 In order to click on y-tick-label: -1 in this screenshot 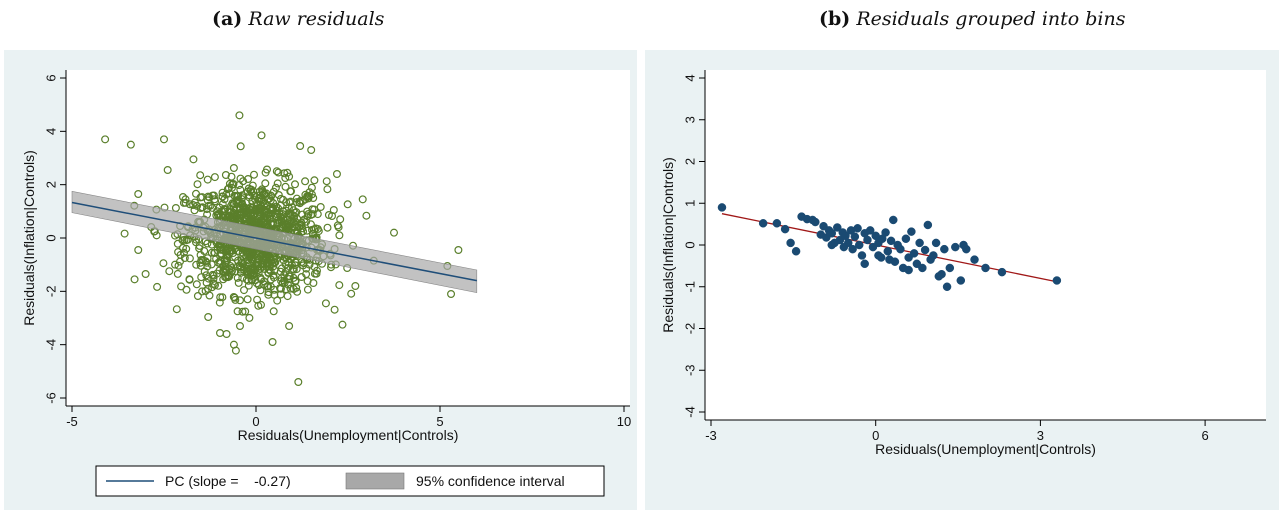, I will do `click(689, 287)`.